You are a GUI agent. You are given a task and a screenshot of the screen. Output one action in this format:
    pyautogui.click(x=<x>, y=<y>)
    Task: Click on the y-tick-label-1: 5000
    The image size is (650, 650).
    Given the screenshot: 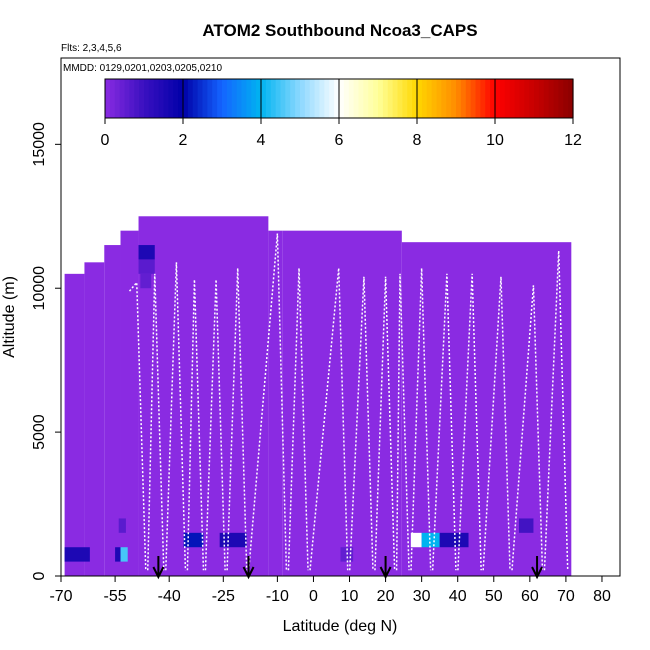 What is the action you would take?
    pyautogui.click(x=39, y=432)
    